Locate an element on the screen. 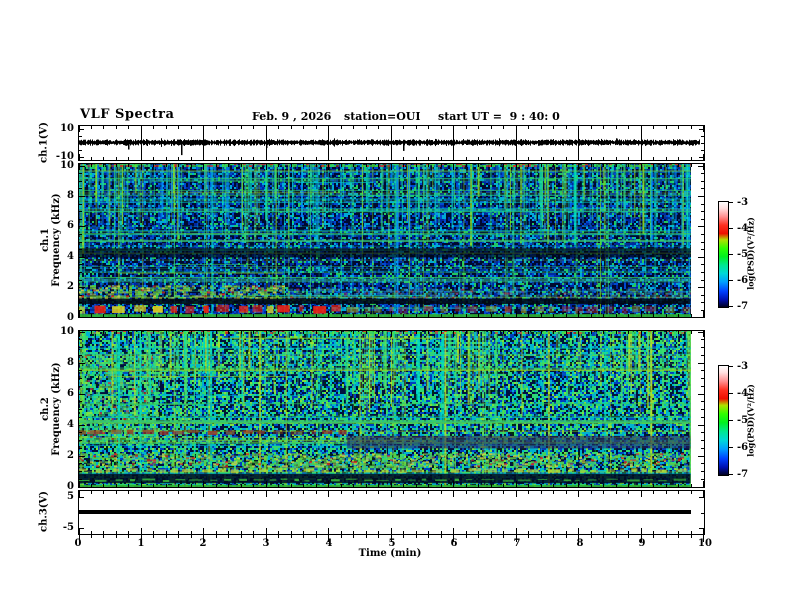 Image resolution: width=792 pixels, height=612 pixels. x-tick-label: 0 is located at coordinates (78, 543).